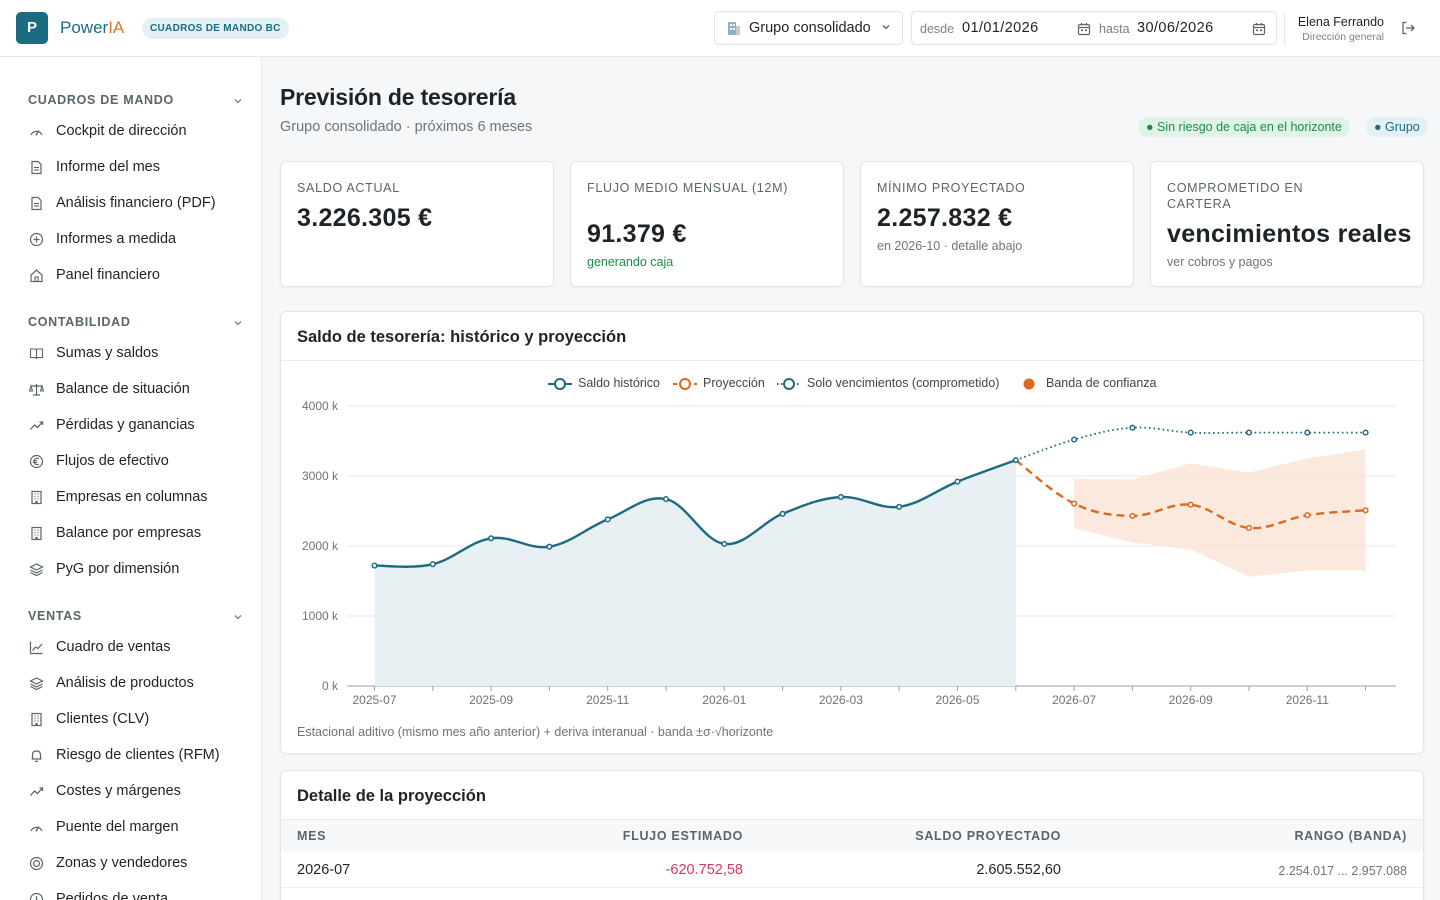 The image size is (1440, 900). I want to click on sidebar-item-cockpit-de-direccion: Cockpit de dirección, so click(136, 131).